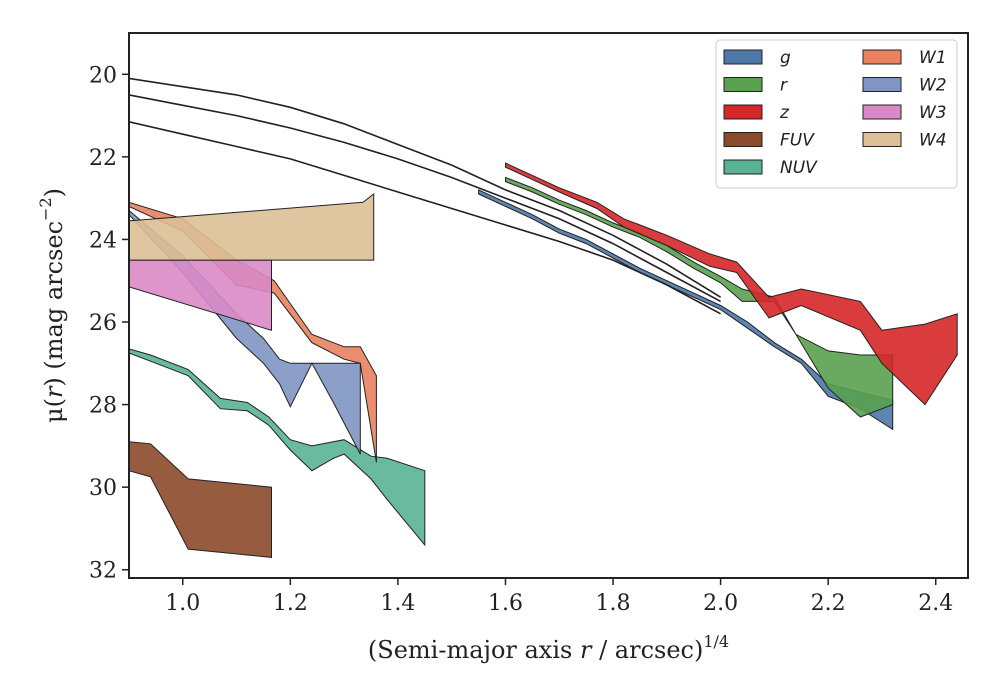 The height and width of the screenshot is (700, 1000). What do you see at coordinates (933, 141) in the screenshot?
I see `legend-label-w4: W4` at bounding box center [933, 141].